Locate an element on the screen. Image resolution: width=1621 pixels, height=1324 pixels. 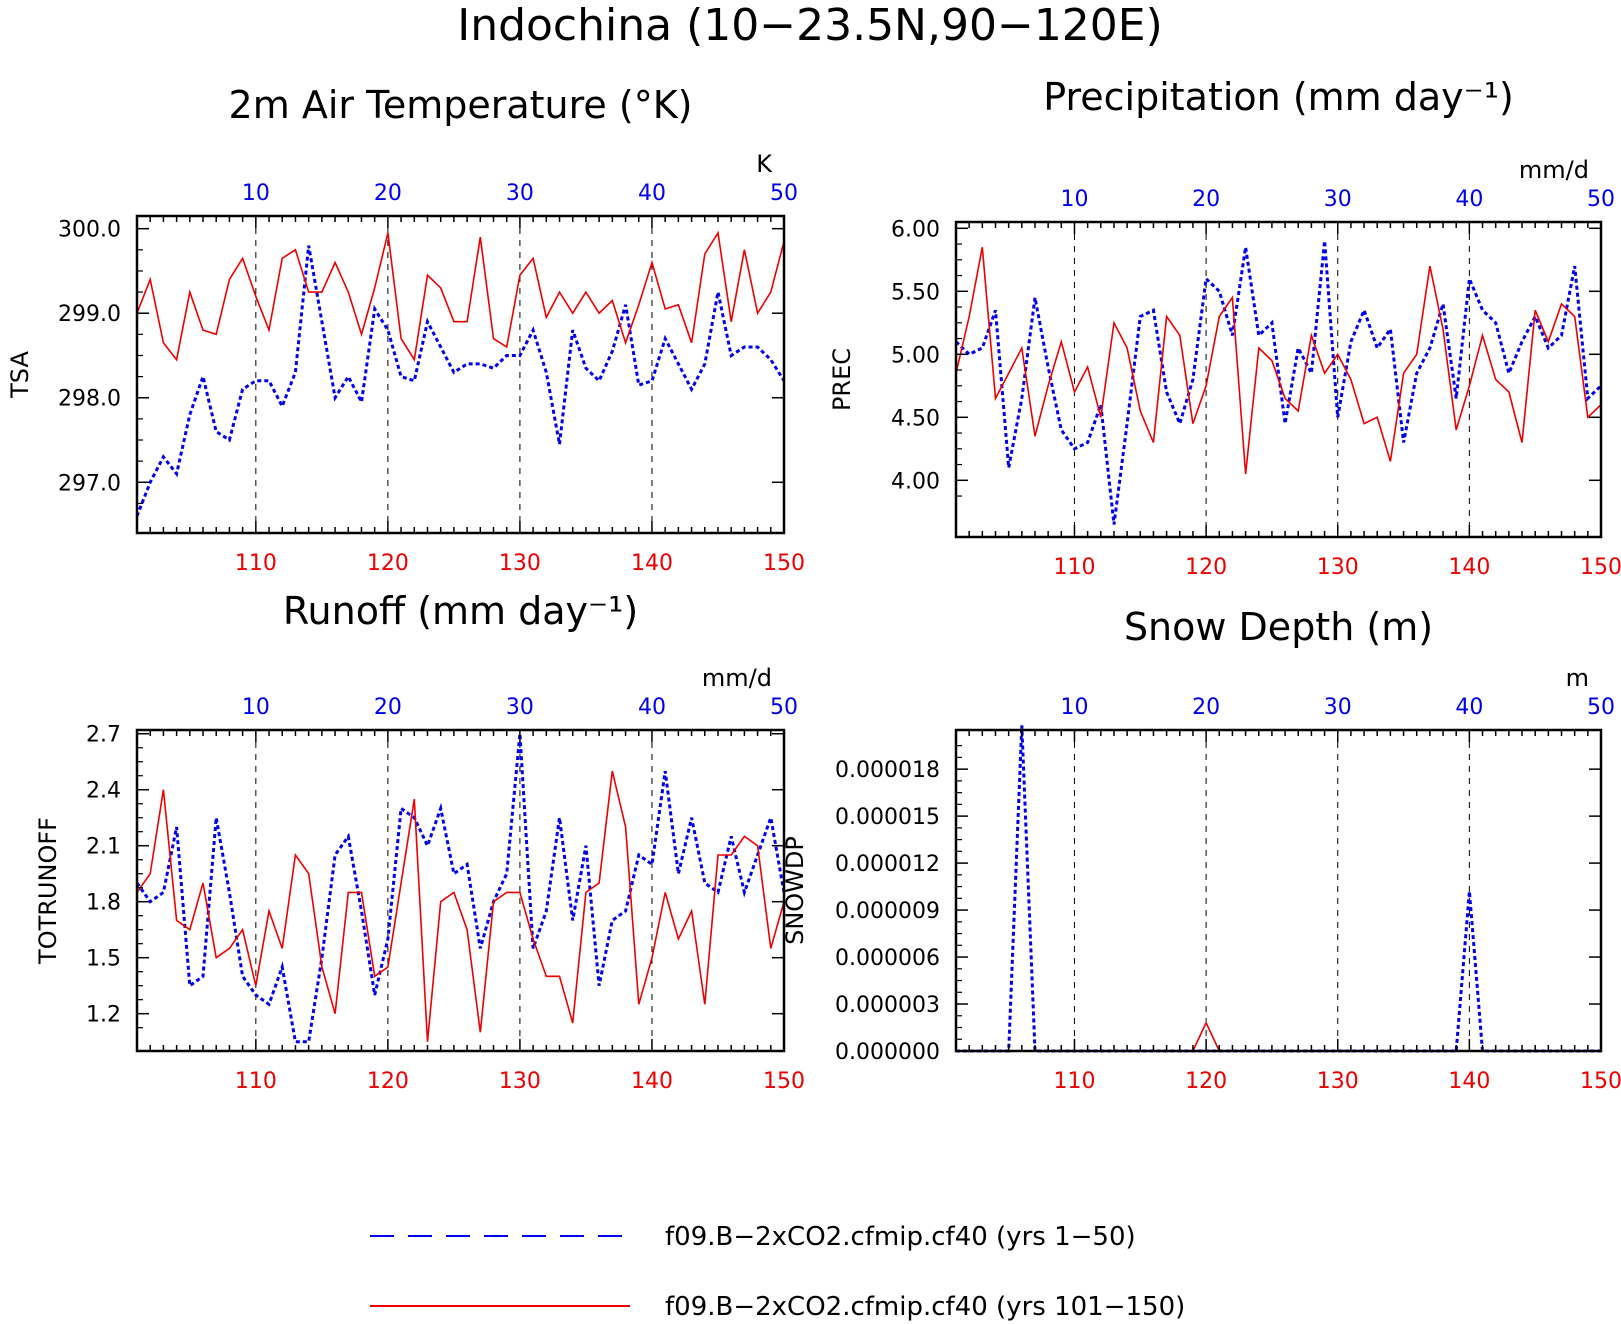
y-axis-label: PREC is located at coordinates (842, 379).